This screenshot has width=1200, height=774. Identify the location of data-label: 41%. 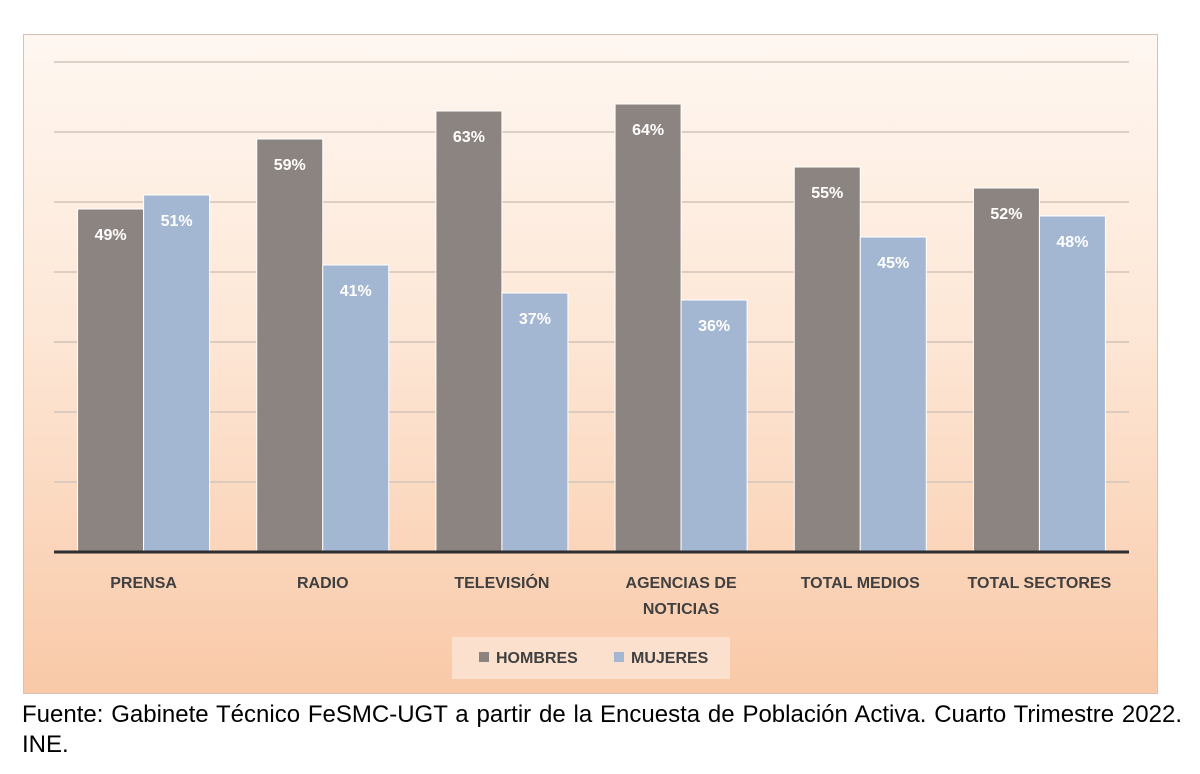
(356, 291).